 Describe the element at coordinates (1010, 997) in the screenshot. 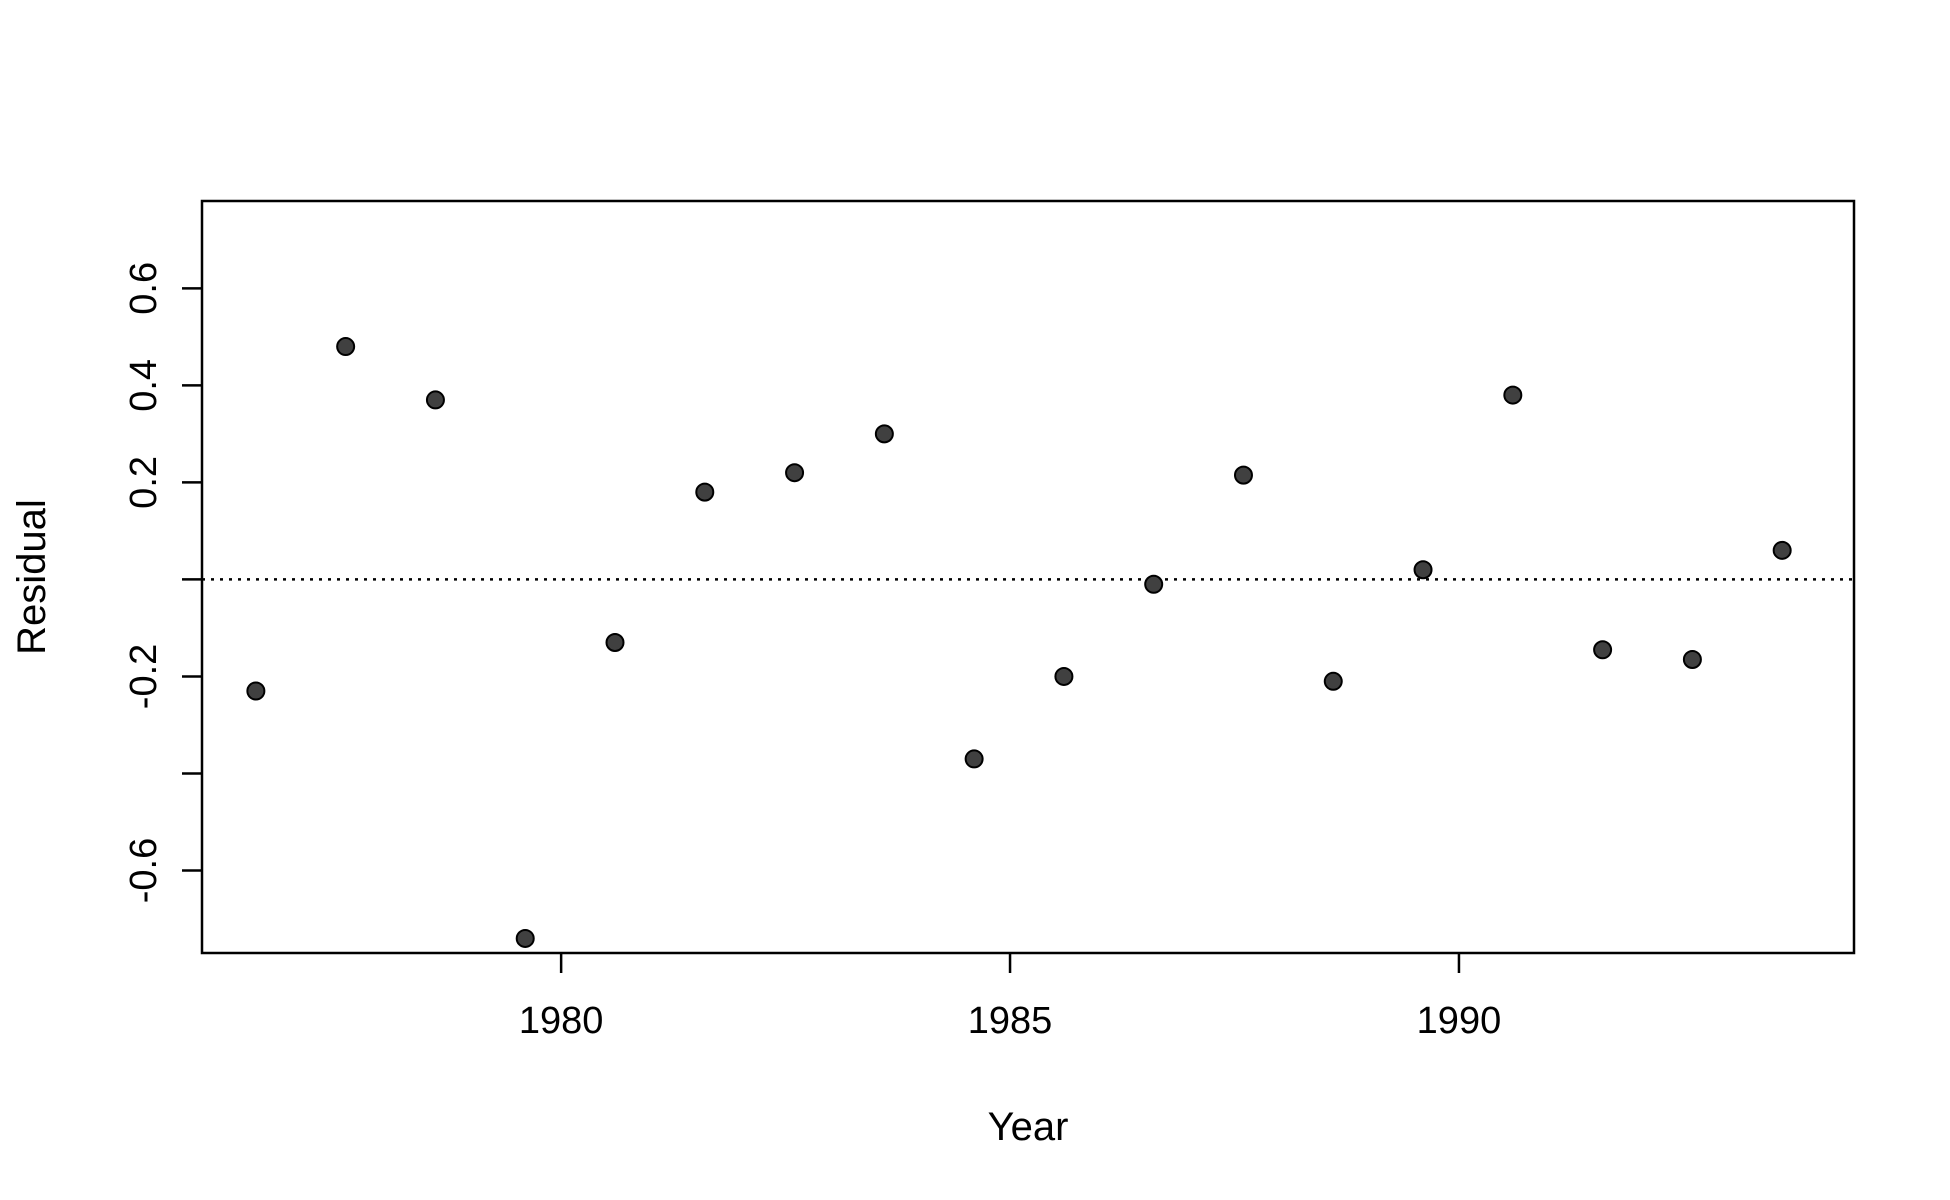

I see `x-axis: 1980 1985 1990` at that location.